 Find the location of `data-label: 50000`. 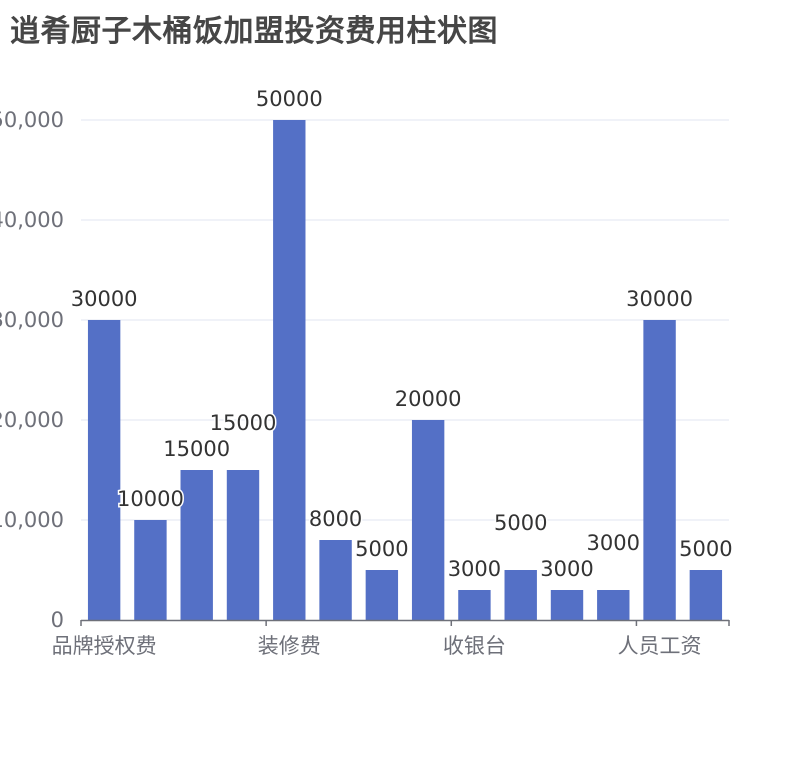

data-label: 50000 is located at coordinates (289, 99).